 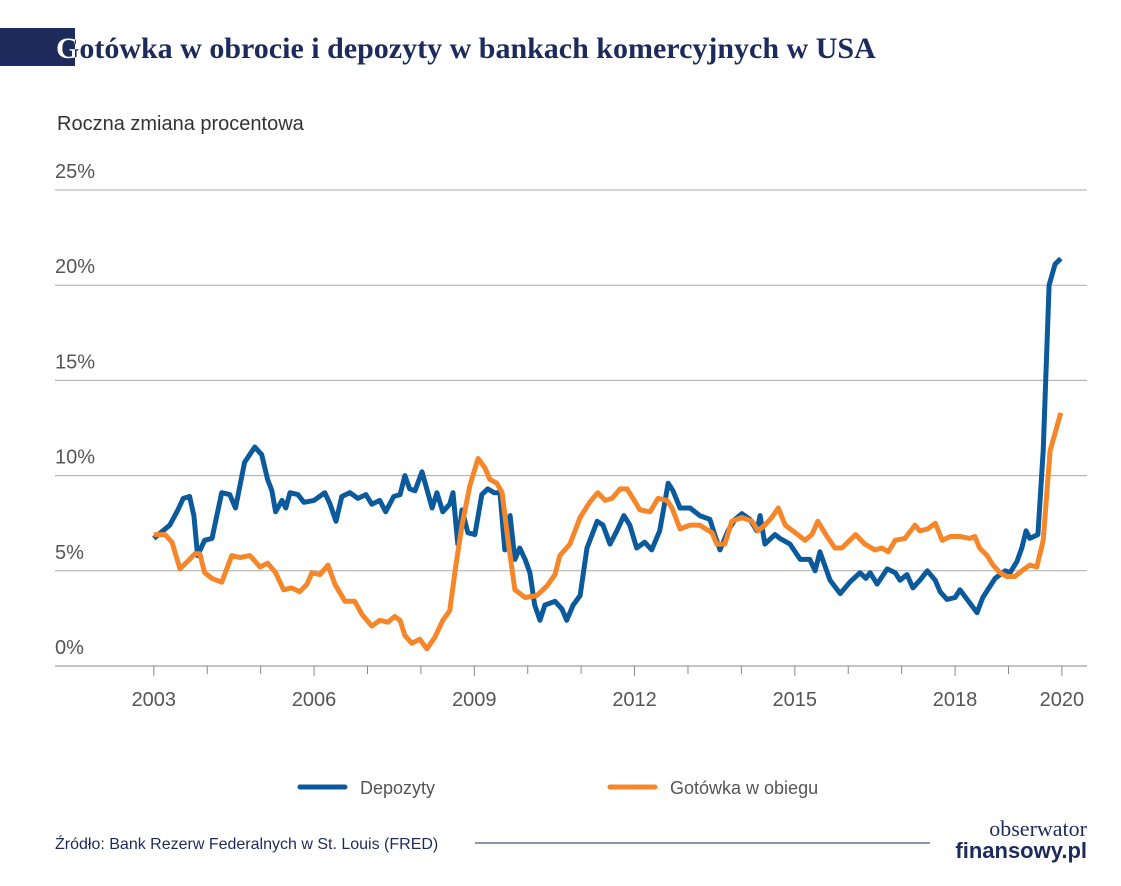 I want to click on subtitle: Roczna zmiana procentowa, so click(x=181, y=124).